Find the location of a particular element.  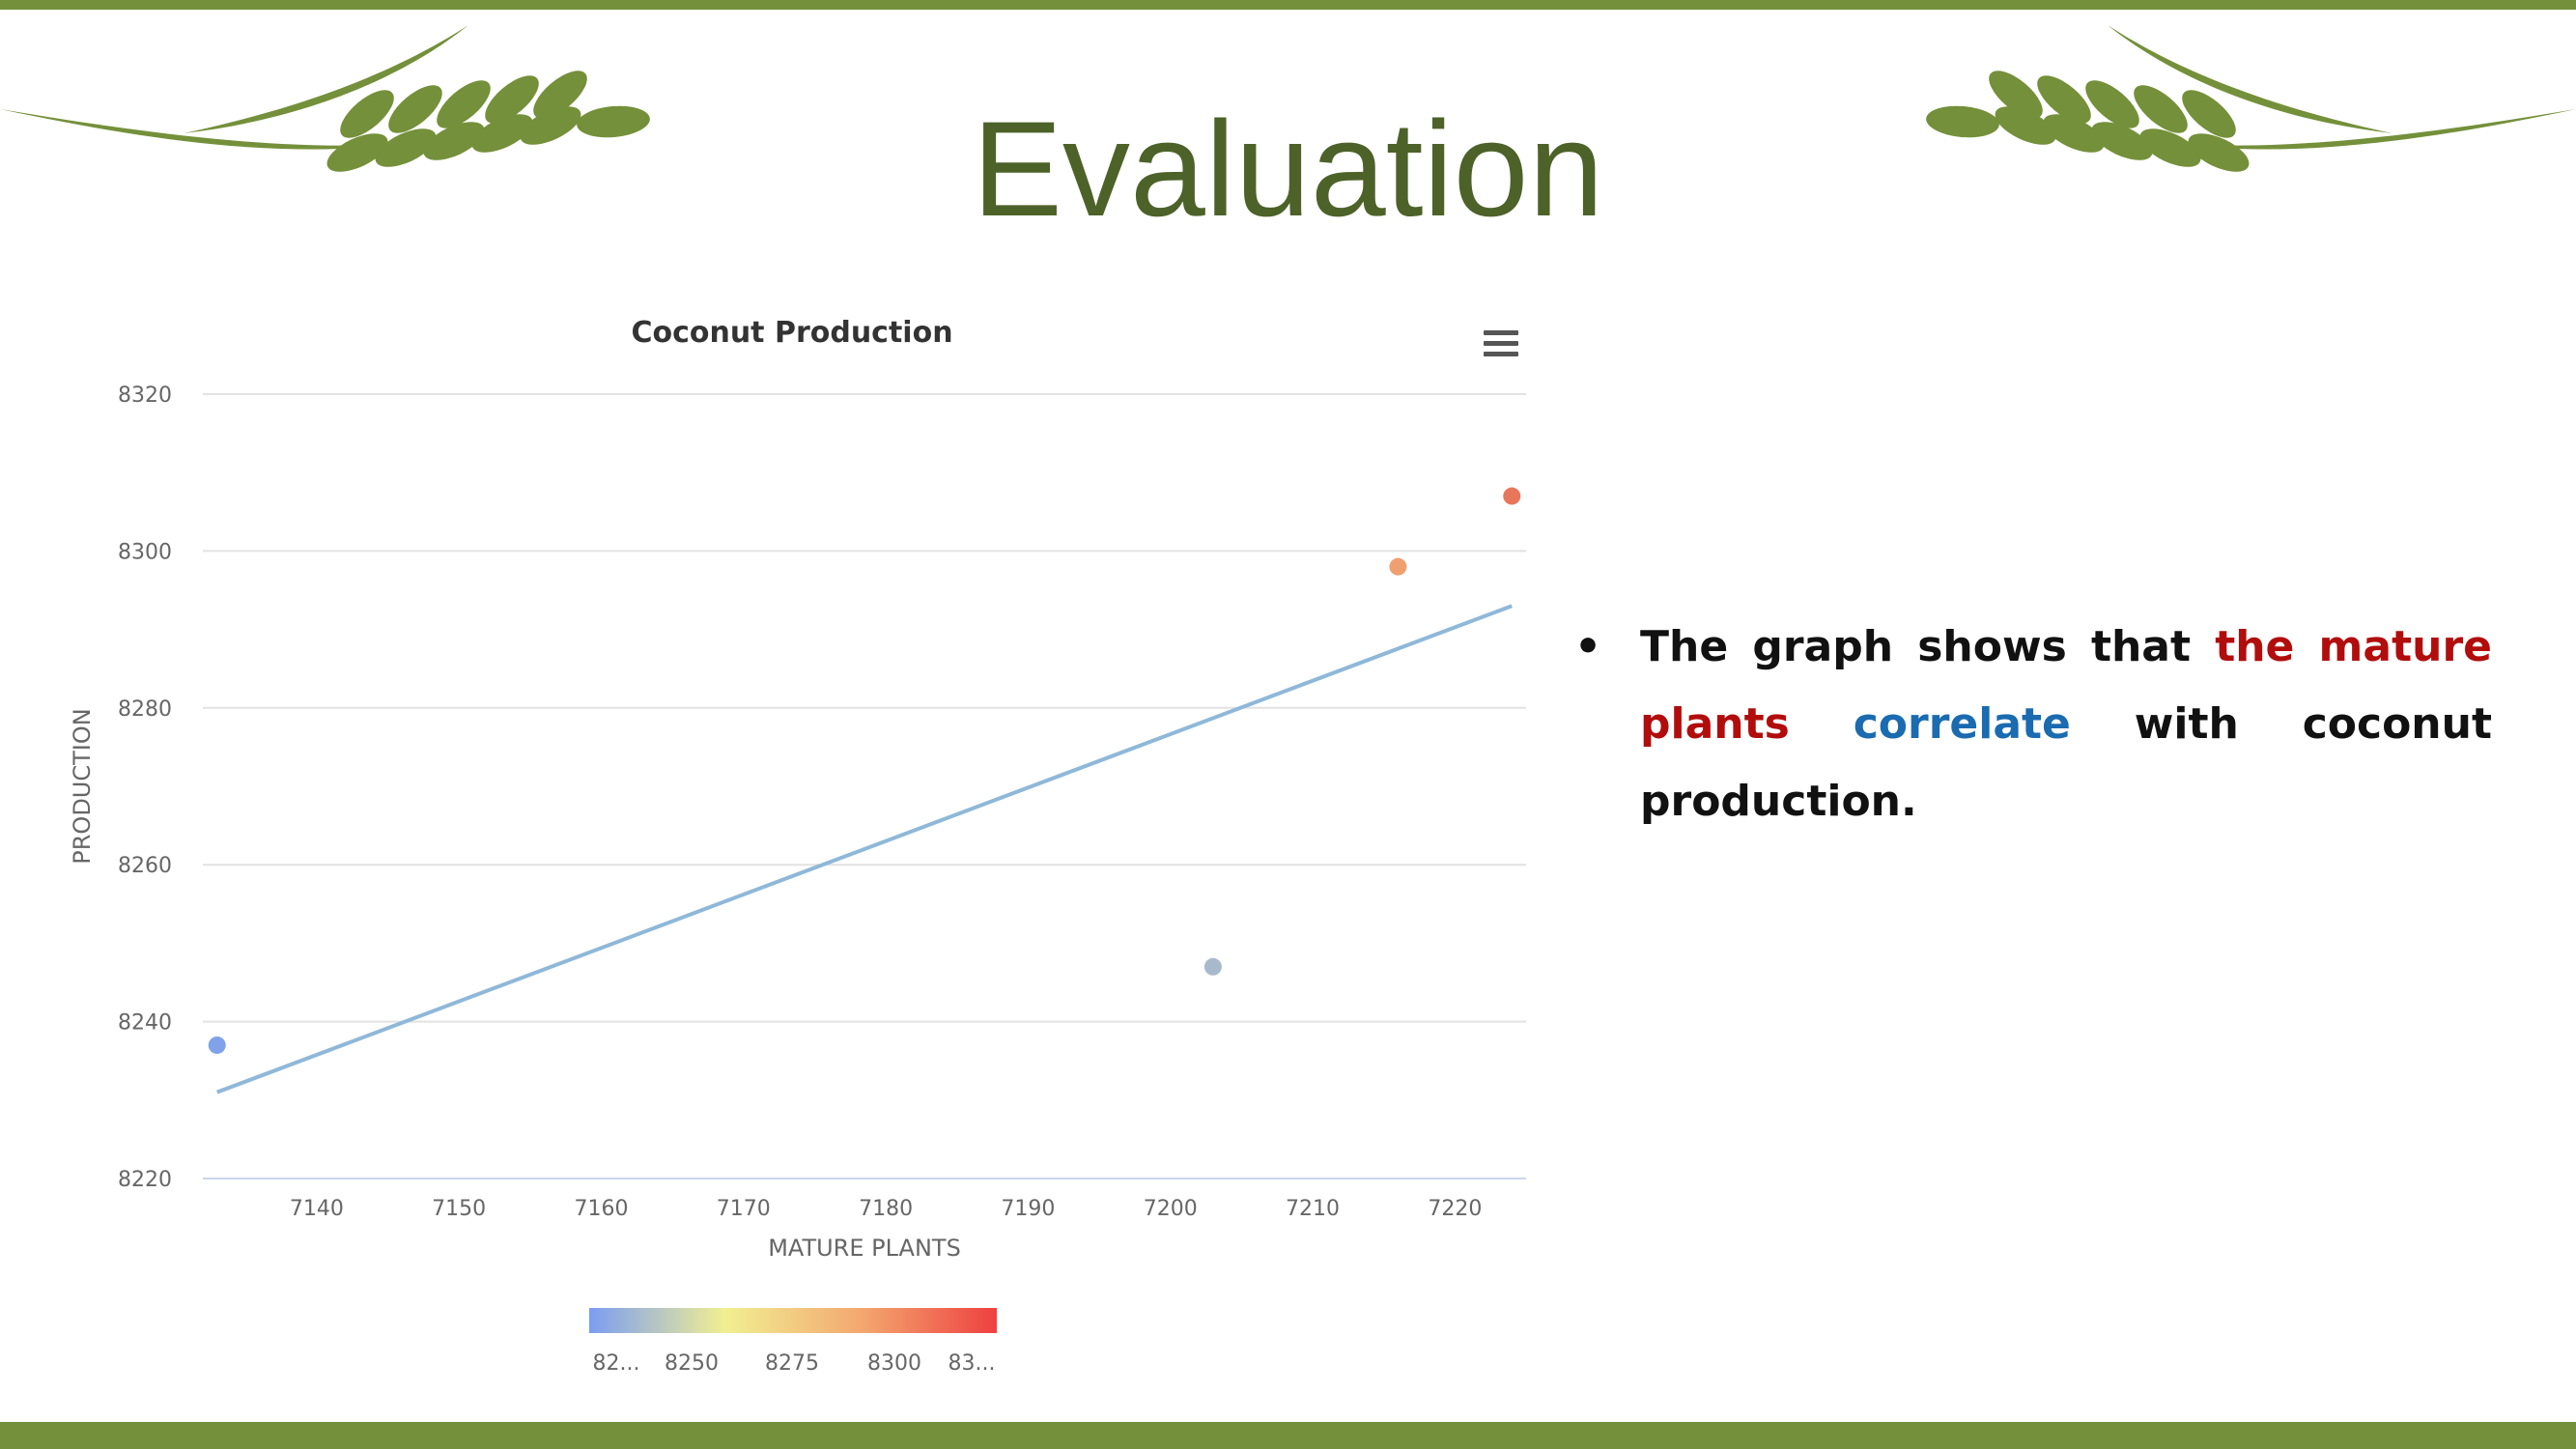

x-tick-label: 7150 is located at coordinates (459, 1209).